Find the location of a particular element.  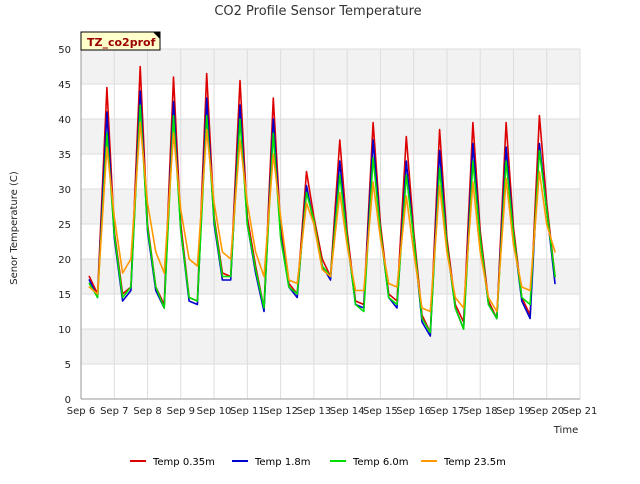

y-tick-label: 35 is located at coordinates (64, 155).